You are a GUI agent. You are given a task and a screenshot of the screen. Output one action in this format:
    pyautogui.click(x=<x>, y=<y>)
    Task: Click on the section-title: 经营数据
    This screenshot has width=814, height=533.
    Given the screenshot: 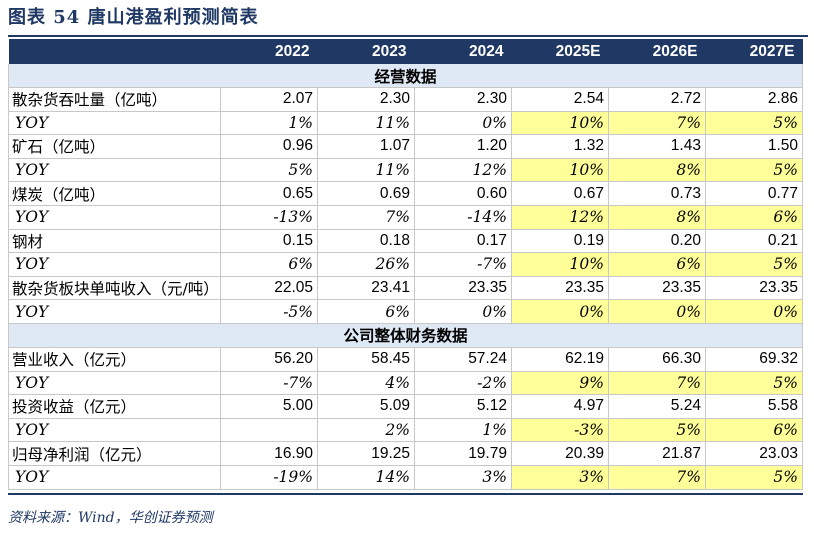 What is the action you would take?
    pyautogui.click(x=405, y=76)
    